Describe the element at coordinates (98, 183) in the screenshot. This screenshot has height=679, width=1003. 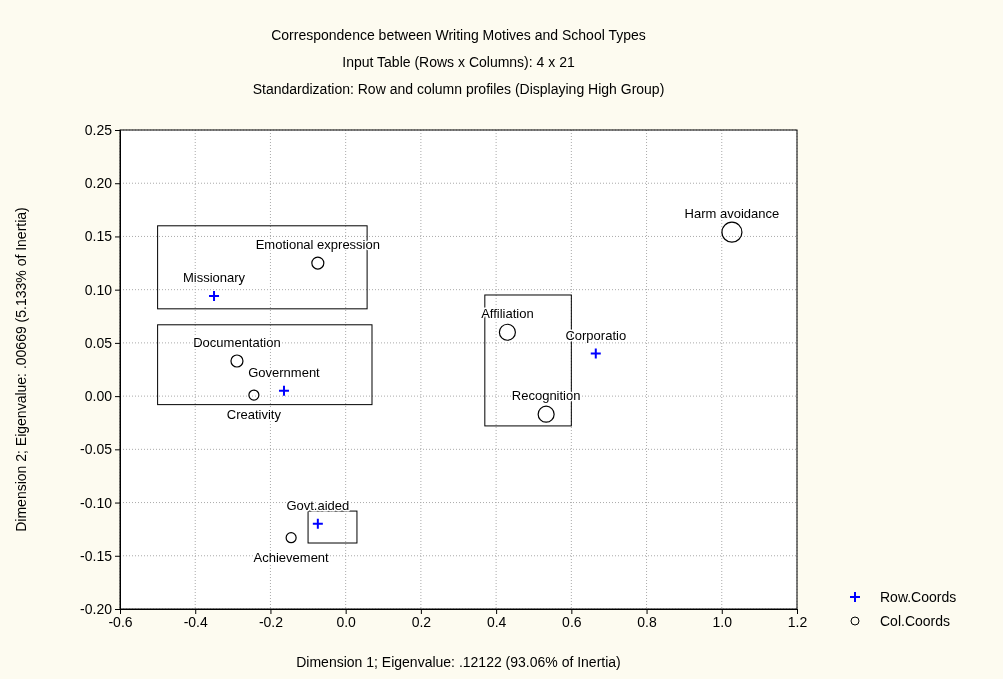
I see `y-tick-label: 0.20` at that location.